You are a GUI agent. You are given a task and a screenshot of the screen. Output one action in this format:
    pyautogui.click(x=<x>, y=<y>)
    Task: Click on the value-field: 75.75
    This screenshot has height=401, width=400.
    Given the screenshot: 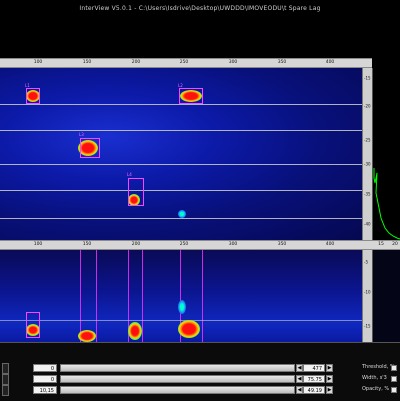 What is the action you would take?
    pyautogui.click(x=314, y=379)
    